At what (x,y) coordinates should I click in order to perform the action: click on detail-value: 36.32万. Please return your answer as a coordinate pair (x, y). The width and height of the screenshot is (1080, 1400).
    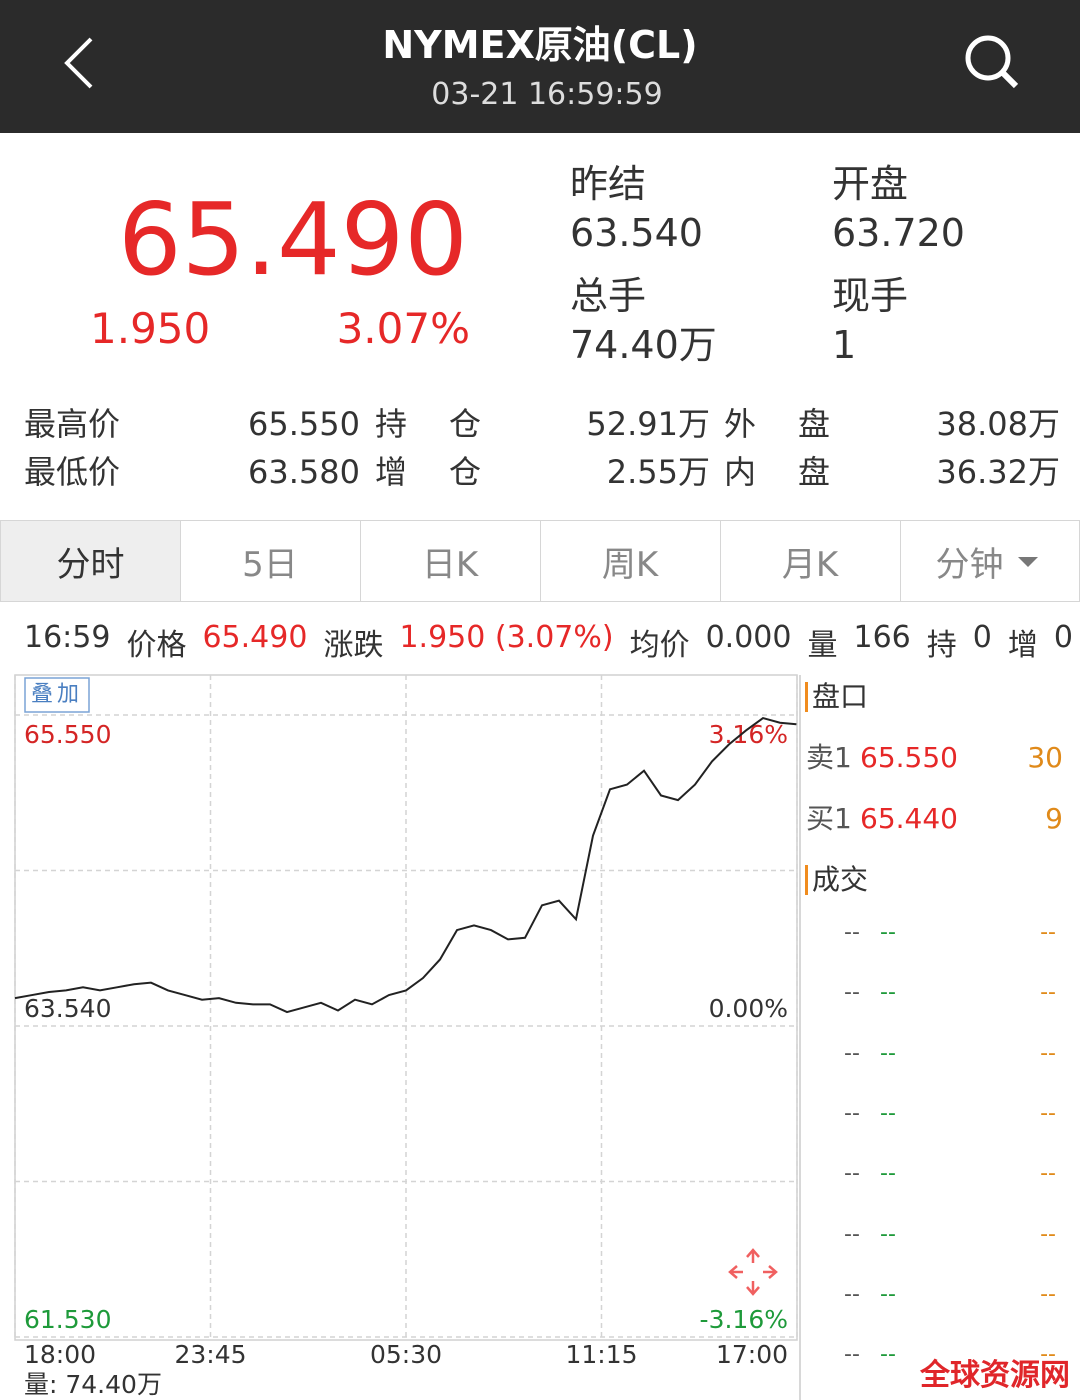
    Looking at the image, I should click on (998, 472).